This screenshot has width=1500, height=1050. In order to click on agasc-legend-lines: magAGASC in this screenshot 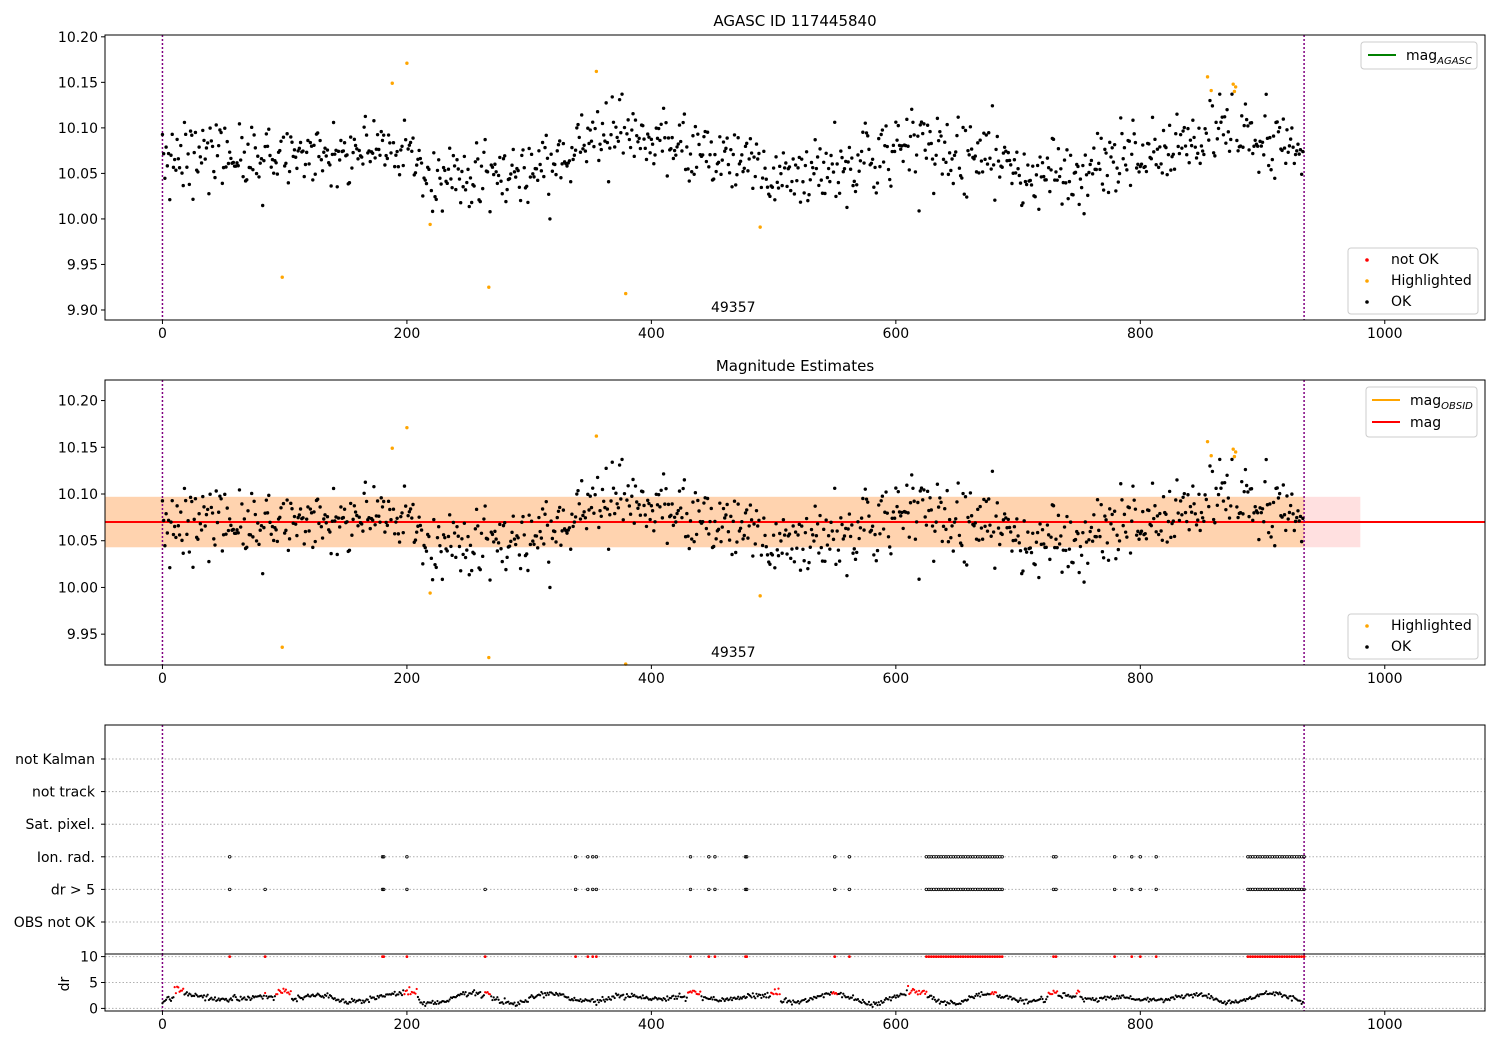, I will do `click(1419, 55)`.